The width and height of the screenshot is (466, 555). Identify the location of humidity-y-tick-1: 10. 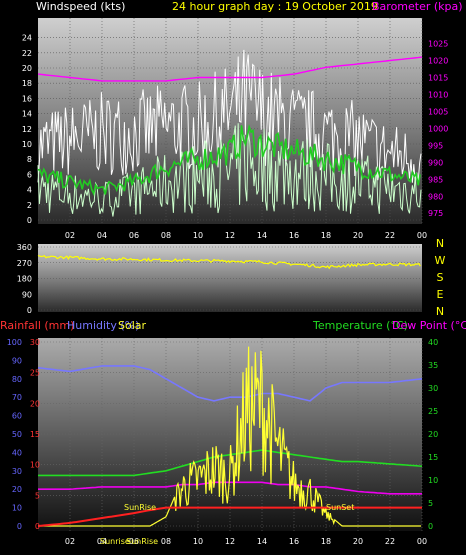
(17, 508).